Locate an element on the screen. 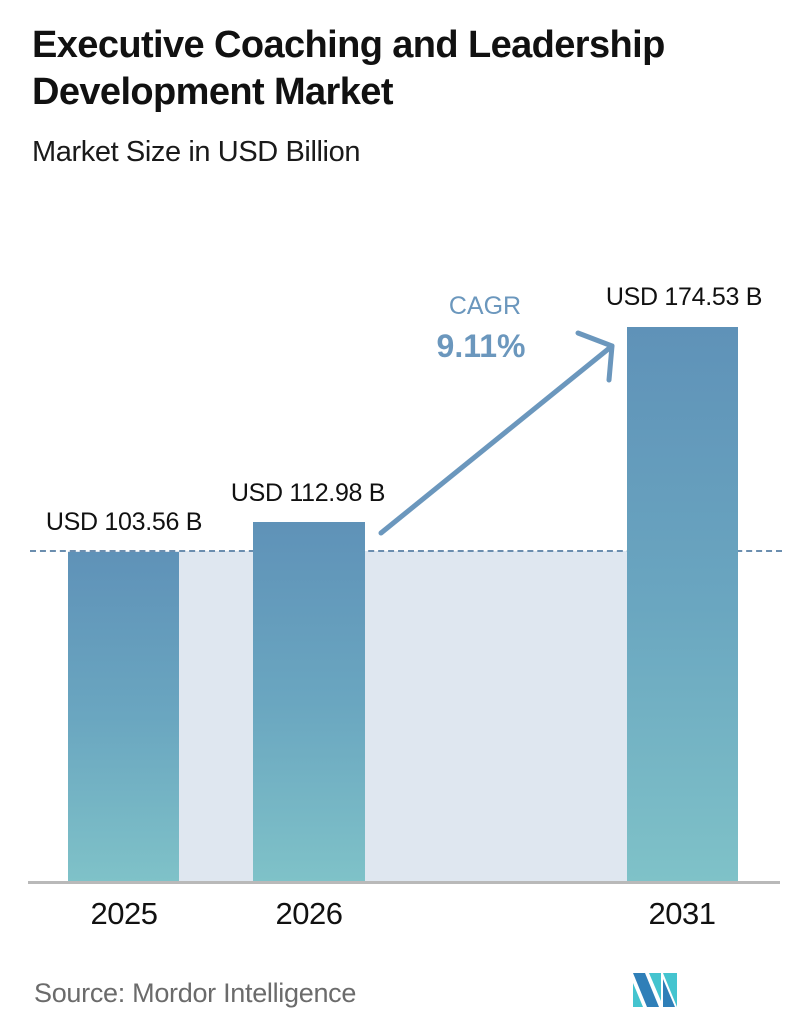  x-tick-2031: 2031 is located at coordinates (682, 913).